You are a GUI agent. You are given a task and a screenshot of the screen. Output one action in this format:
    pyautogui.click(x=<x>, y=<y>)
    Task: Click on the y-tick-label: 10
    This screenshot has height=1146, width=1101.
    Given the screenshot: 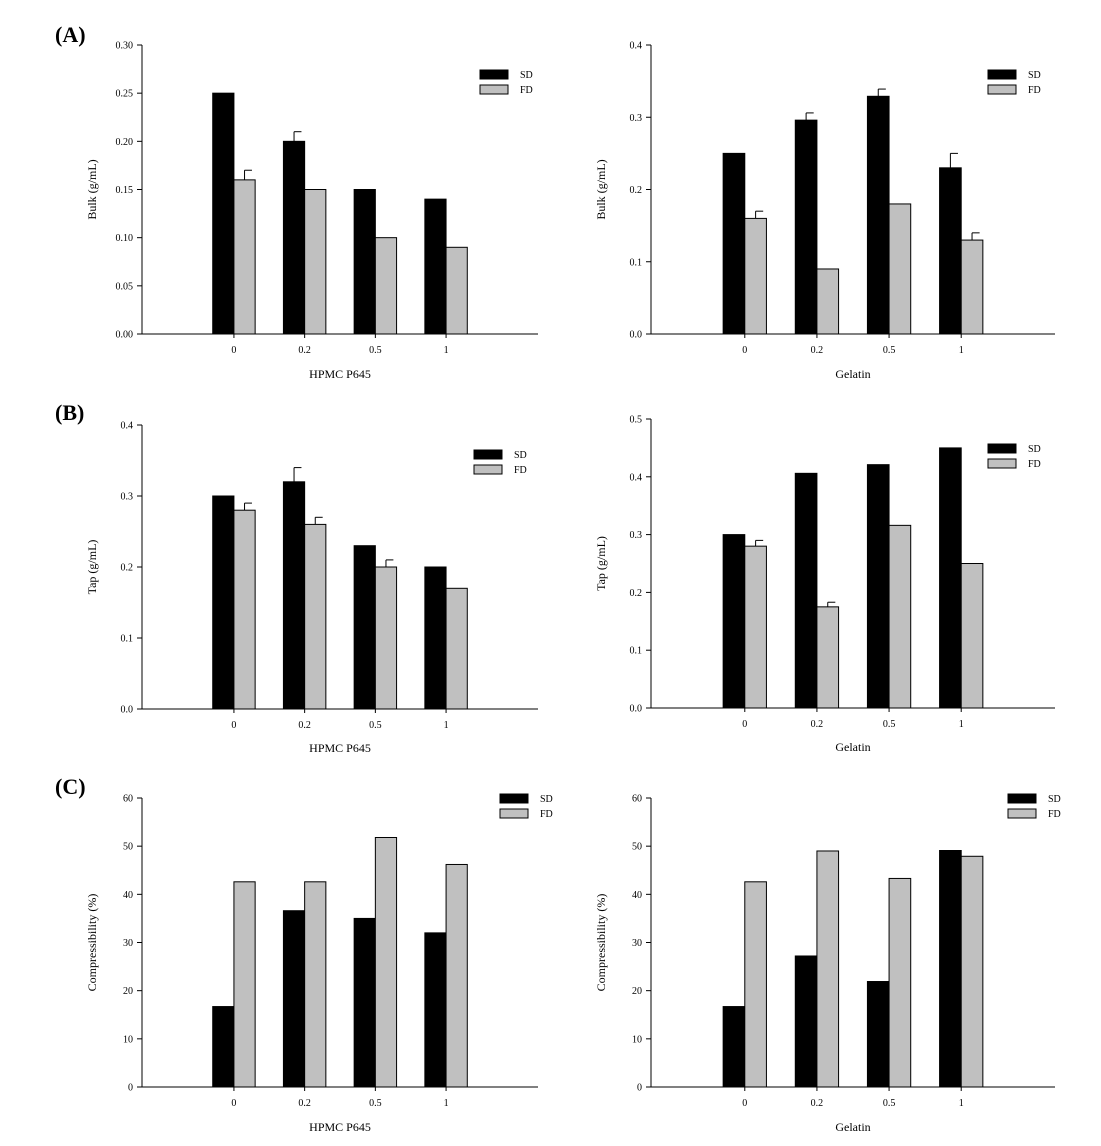 What is the action you would take?
    pyautogui.click(x=128, y=1039)
    